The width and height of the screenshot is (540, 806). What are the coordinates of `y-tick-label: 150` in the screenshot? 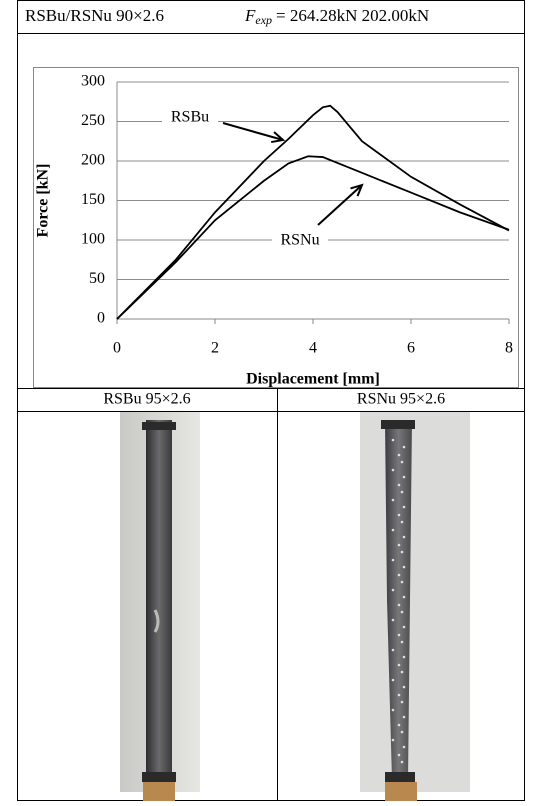 It's located at (93, 199).